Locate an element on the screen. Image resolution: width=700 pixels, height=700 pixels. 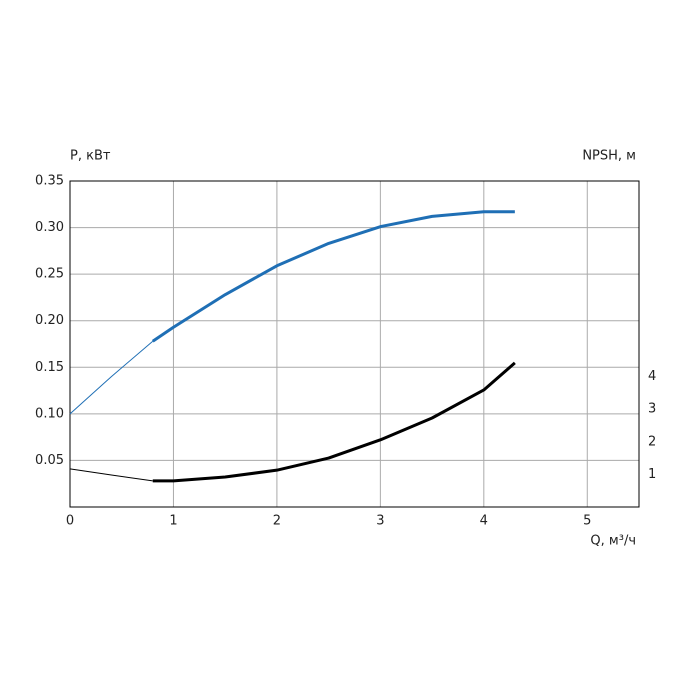
y-tick-label: 0.15 is located at coordinates (49, 367).